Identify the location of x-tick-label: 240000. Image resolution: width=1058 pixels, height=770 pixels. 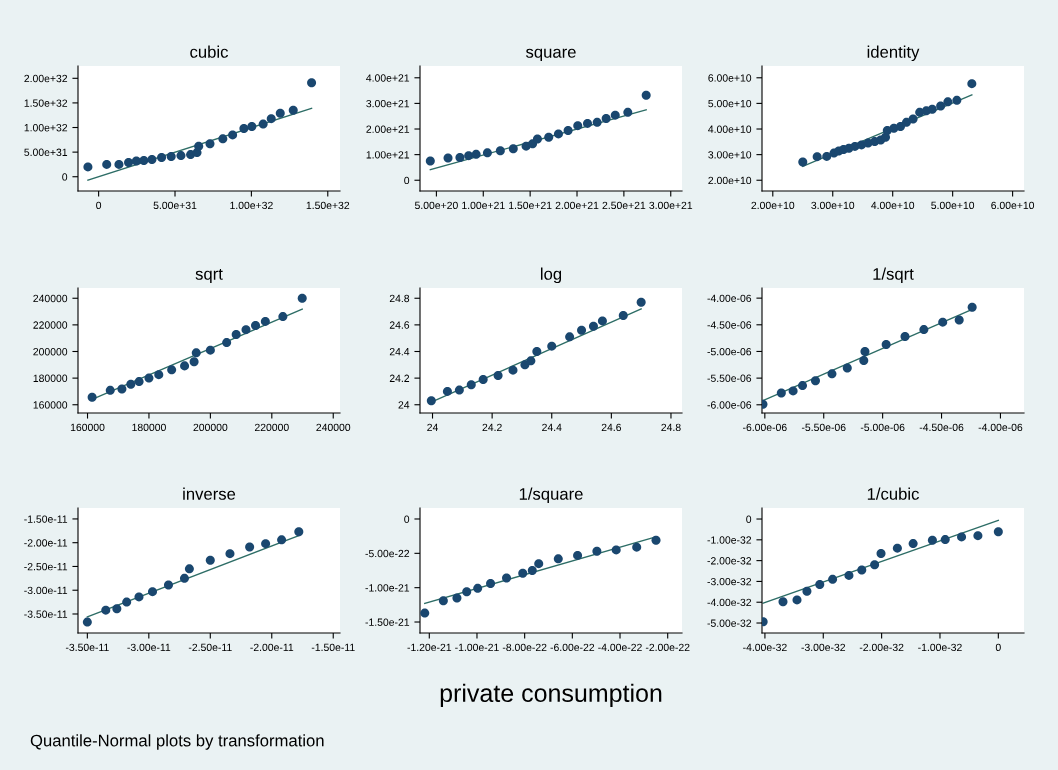
(333, 427).